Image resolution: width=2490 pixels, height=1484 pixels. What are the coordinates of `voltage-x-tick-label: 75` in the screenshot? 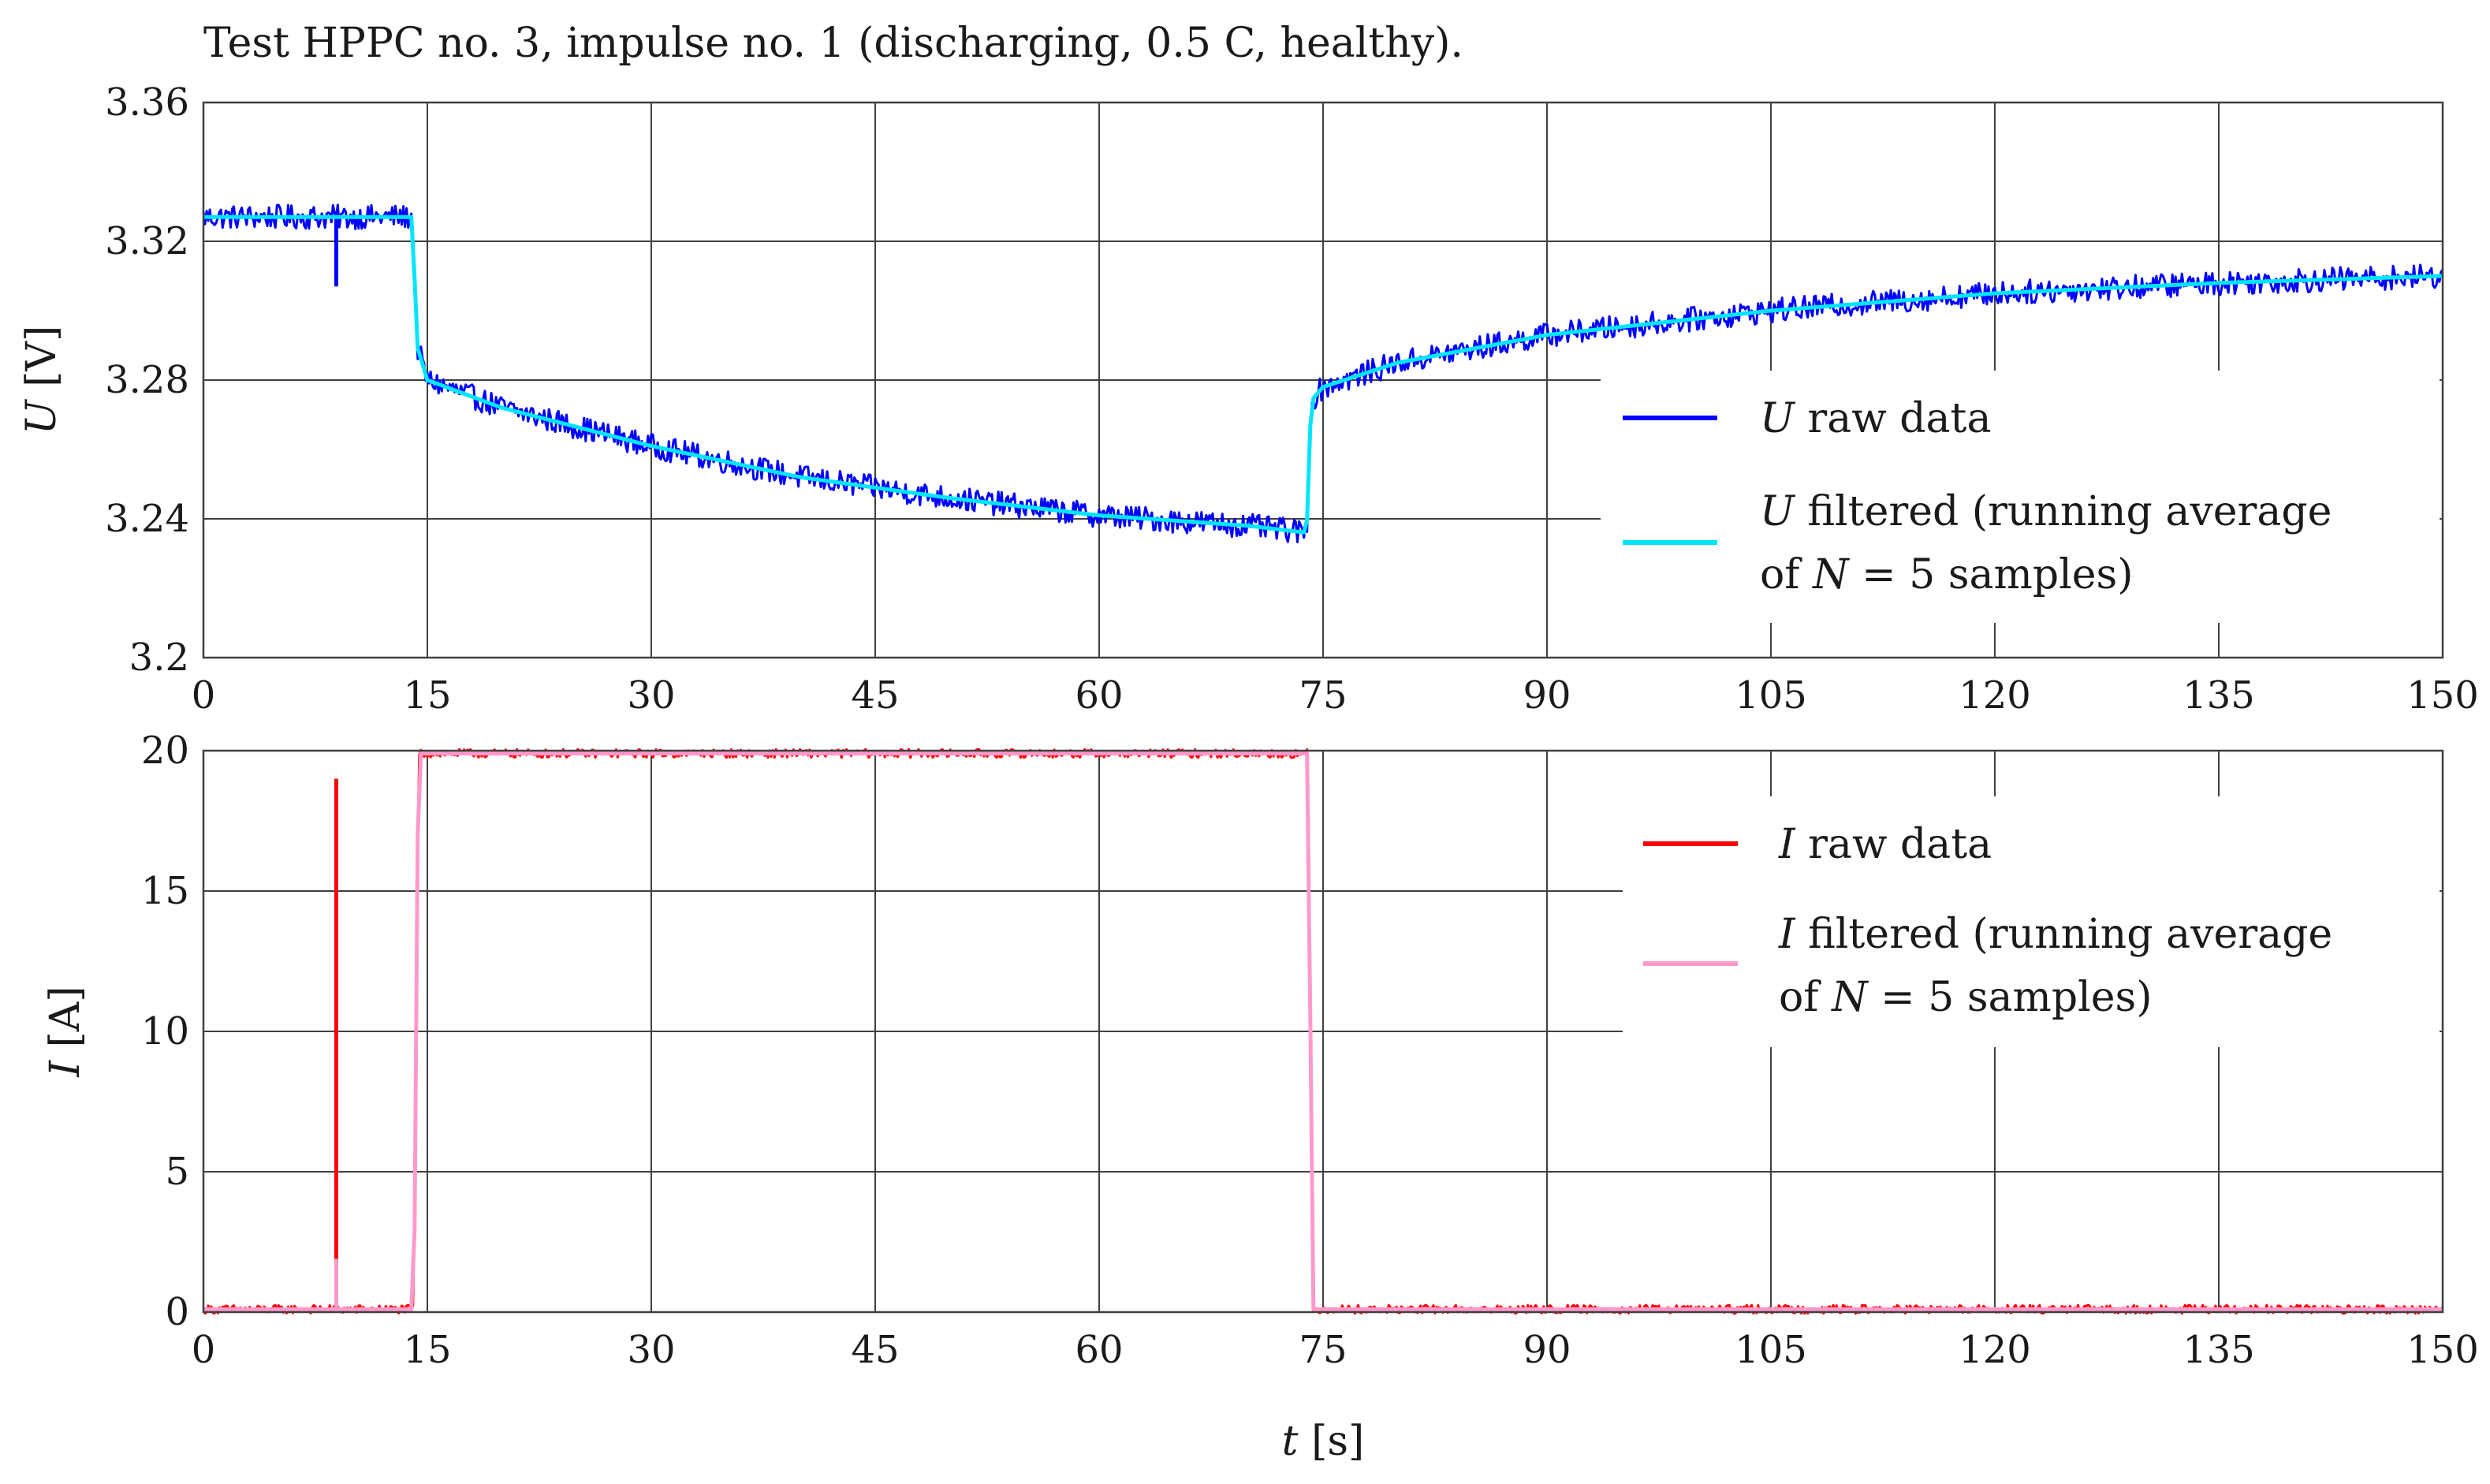 It's located at (1323, 695).